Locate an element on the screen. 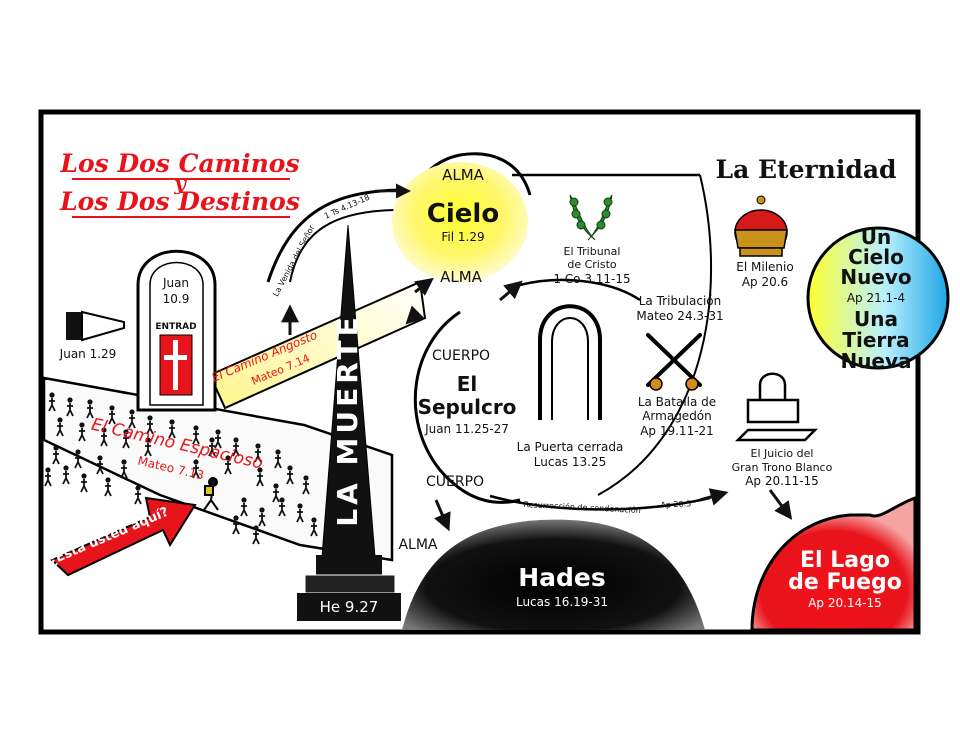 Image resolution: width=960 pixels, height=745 pixels. new-creation-line6: Nueva is located at coordinates (875, 361).